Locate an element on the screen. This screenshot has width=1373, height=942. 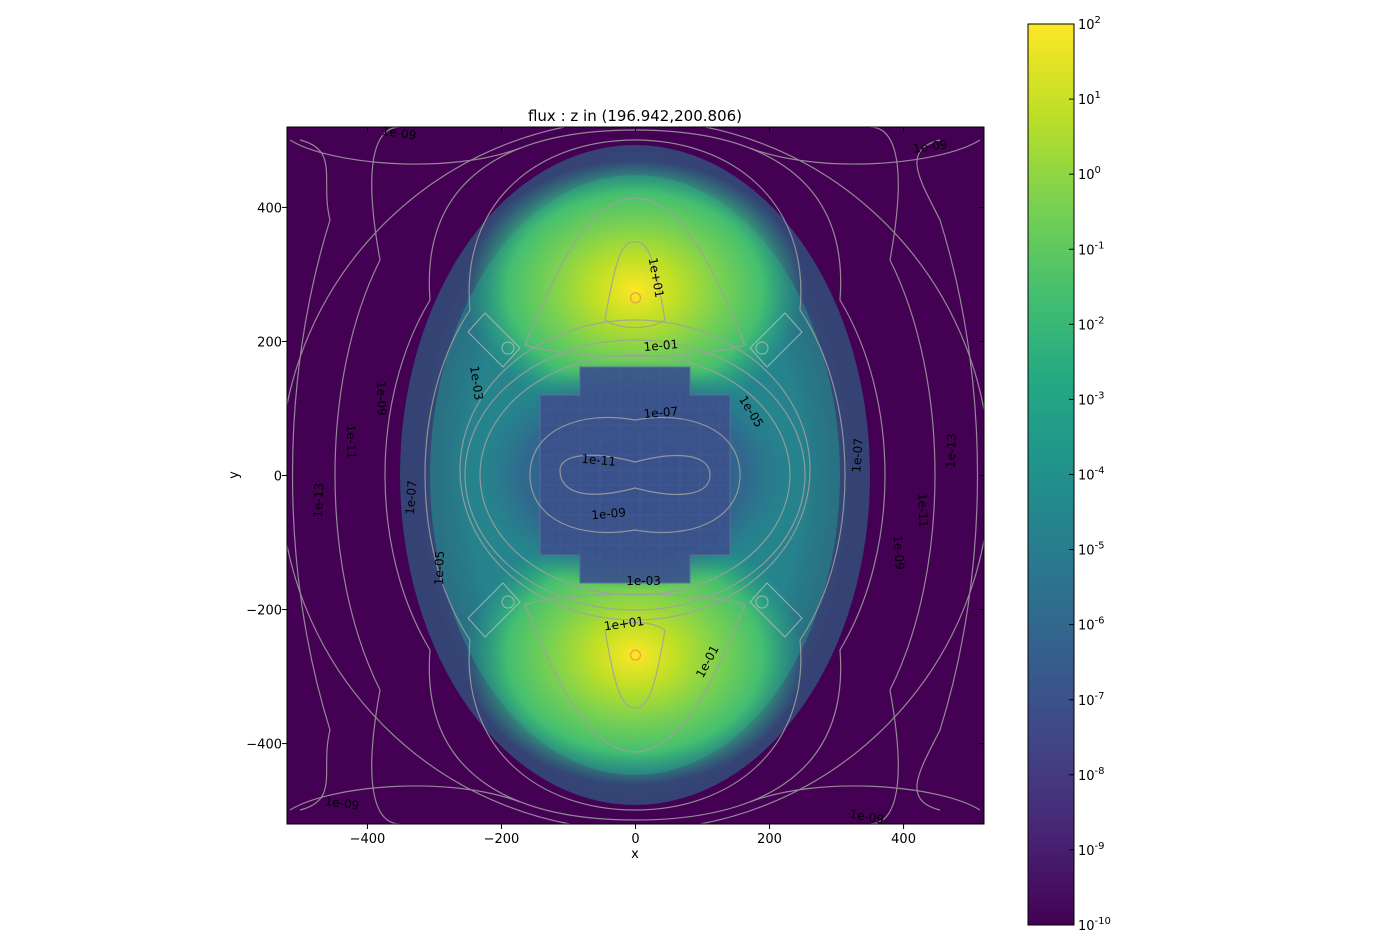
colorbar-tick-label: 10⁻⁴ is located at coordinates (1091, 475).